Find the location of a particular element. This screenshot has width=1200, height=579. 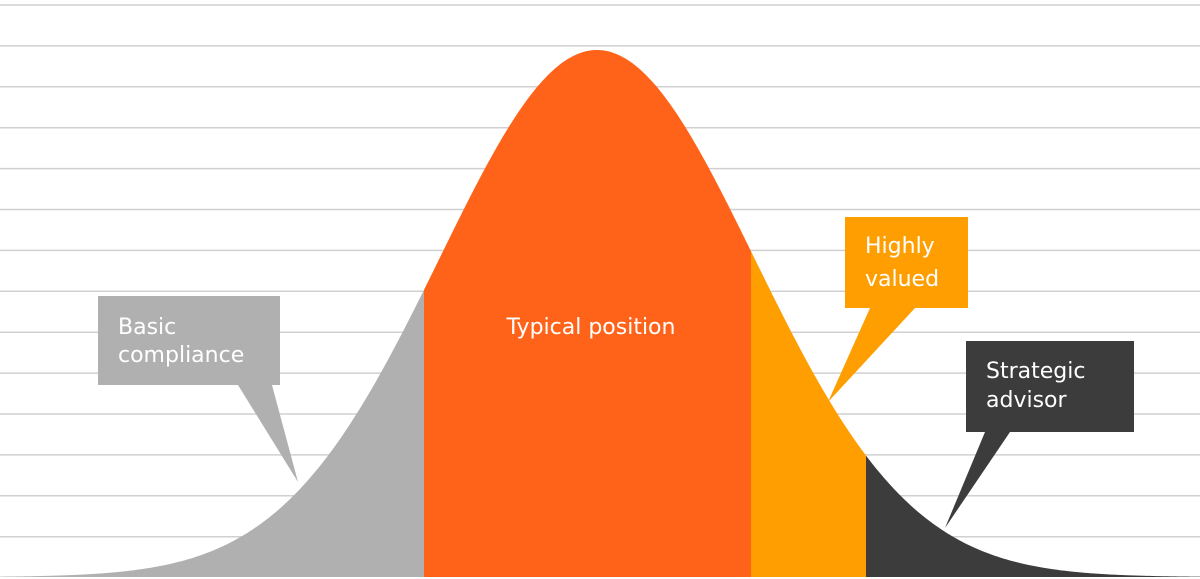

callout-strategic: Strategic advisor is located at coordinates (1039, 434).